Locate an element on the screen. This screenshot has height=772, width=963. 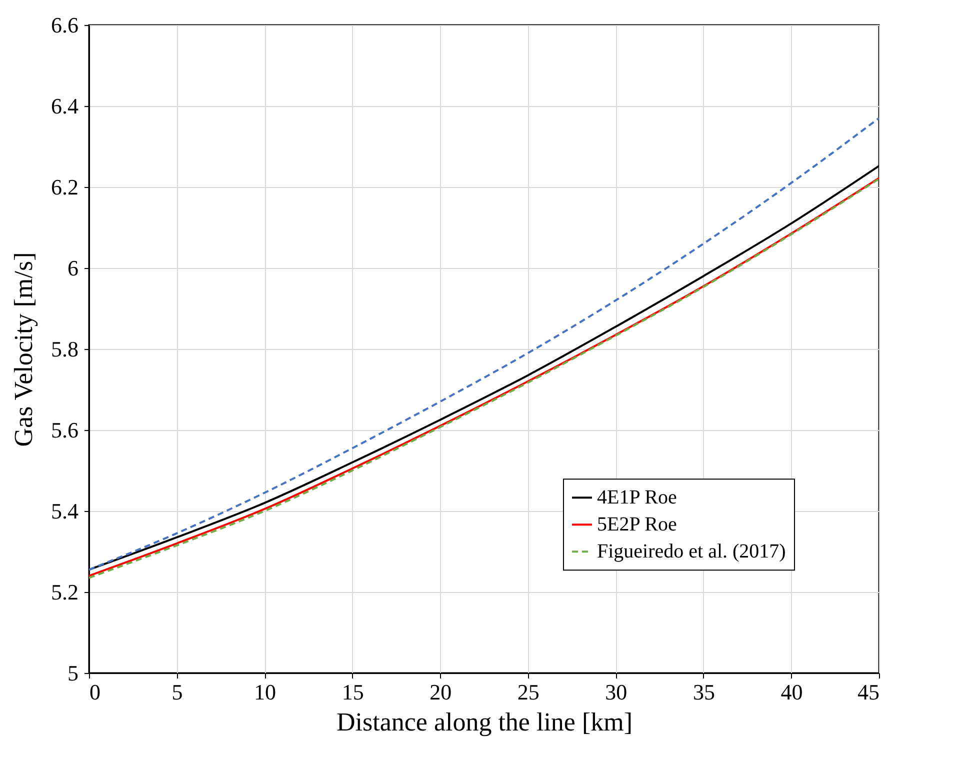
x-tick-label: 20 is located at coordinates (441, 692).